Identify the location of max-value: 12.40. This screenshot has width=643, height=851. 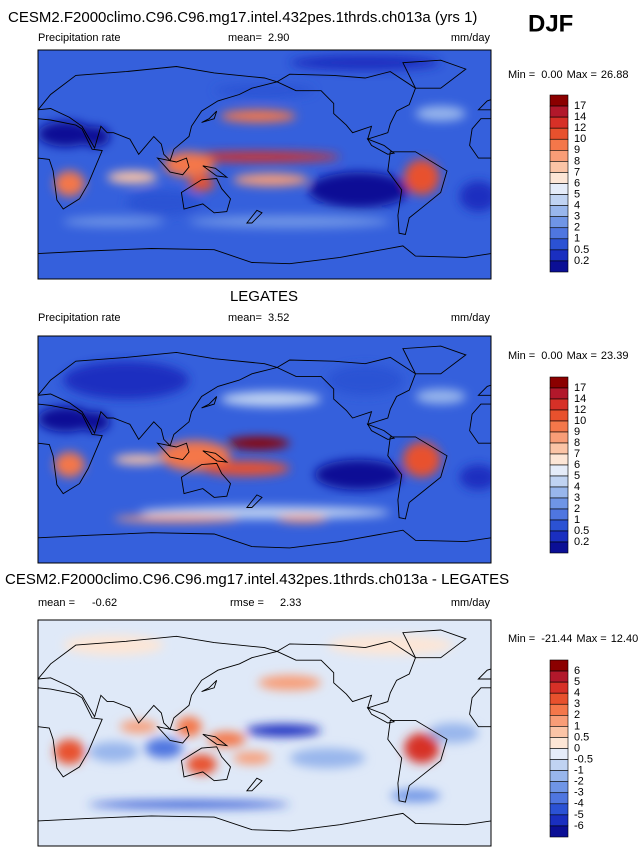
(625, 639).